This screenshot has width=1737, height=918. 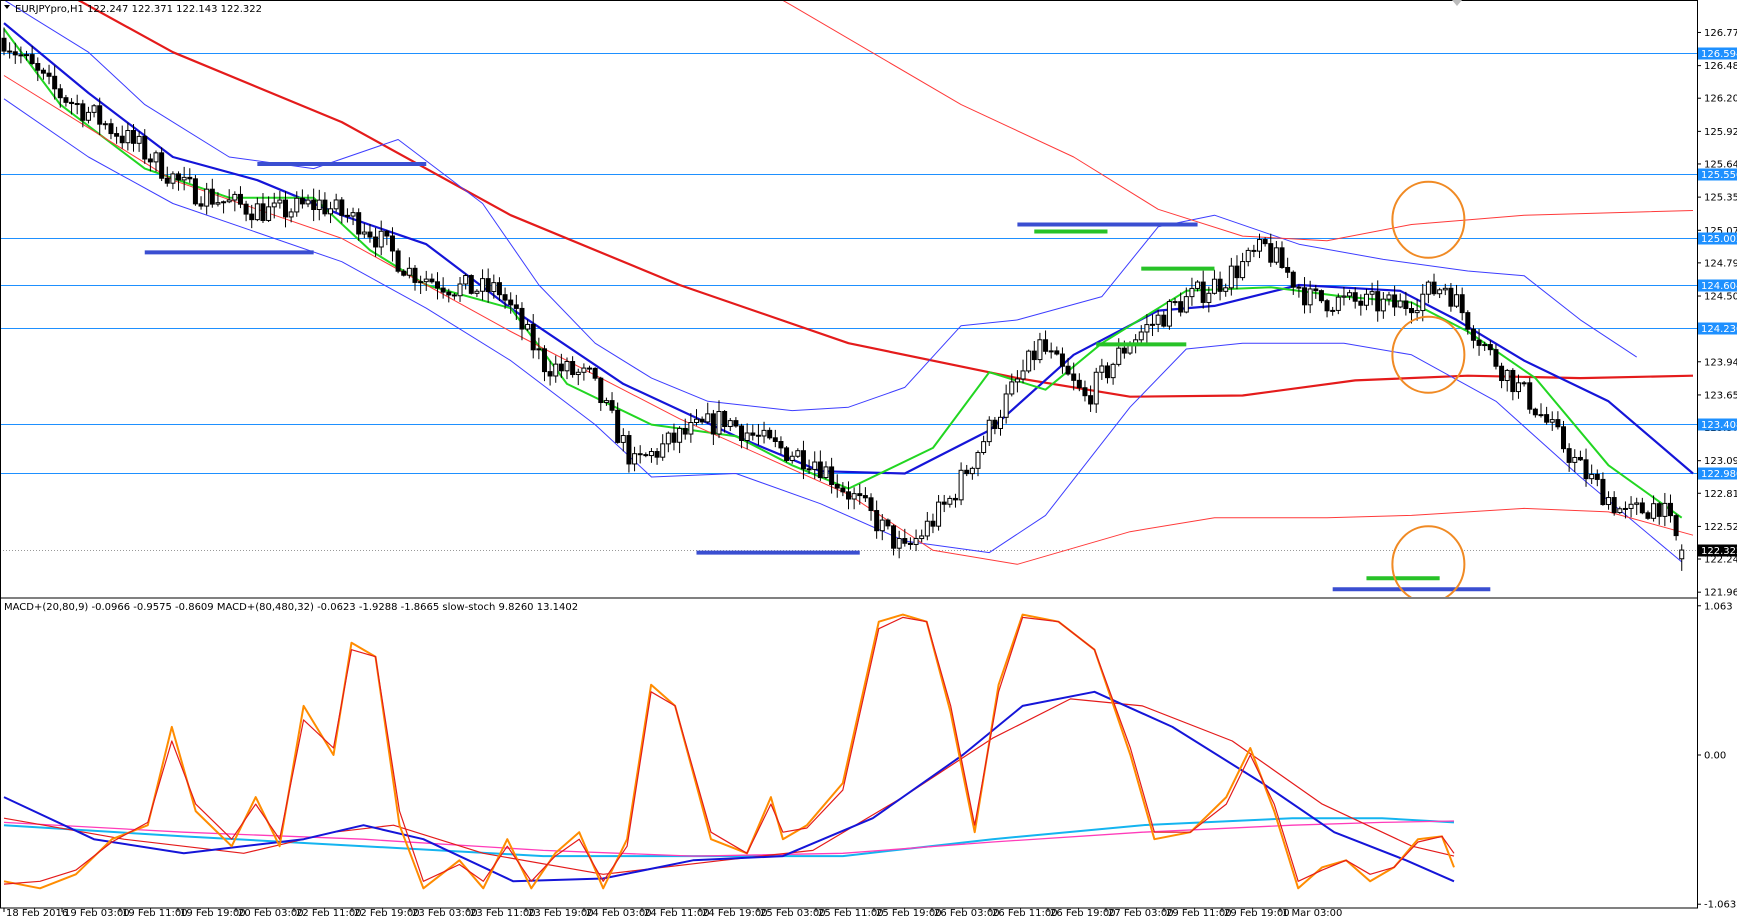 What do you see at coordinates (7, 7) in the screenshot?
I see `collapse-triangle-icon` at bounding box center [7, 7].